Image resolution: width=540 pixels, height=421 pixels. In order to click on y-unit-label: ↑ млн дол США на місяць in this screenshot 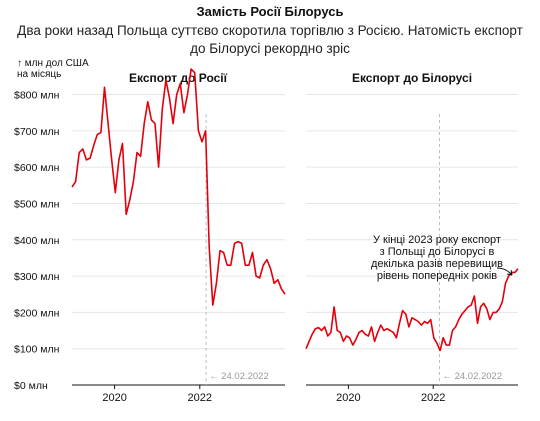, I will do `click(57, 69)`.